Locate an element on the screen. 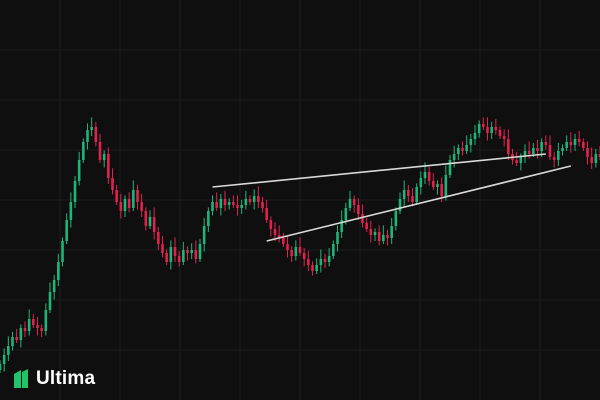 The image size is (600, 400). ultima-logo-icon is located at coordinates (21, 378).